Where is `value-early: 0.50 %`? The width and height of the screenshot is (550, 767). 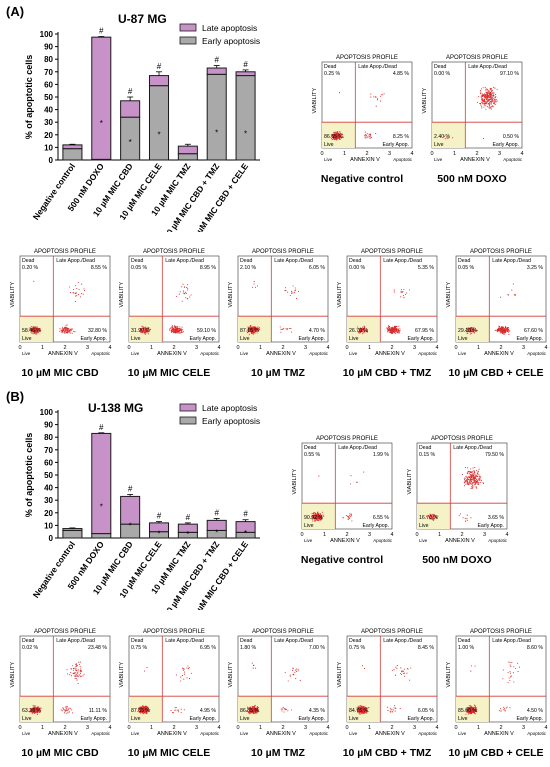 value-early: 0.50 % is located at coordinates (511, 137).